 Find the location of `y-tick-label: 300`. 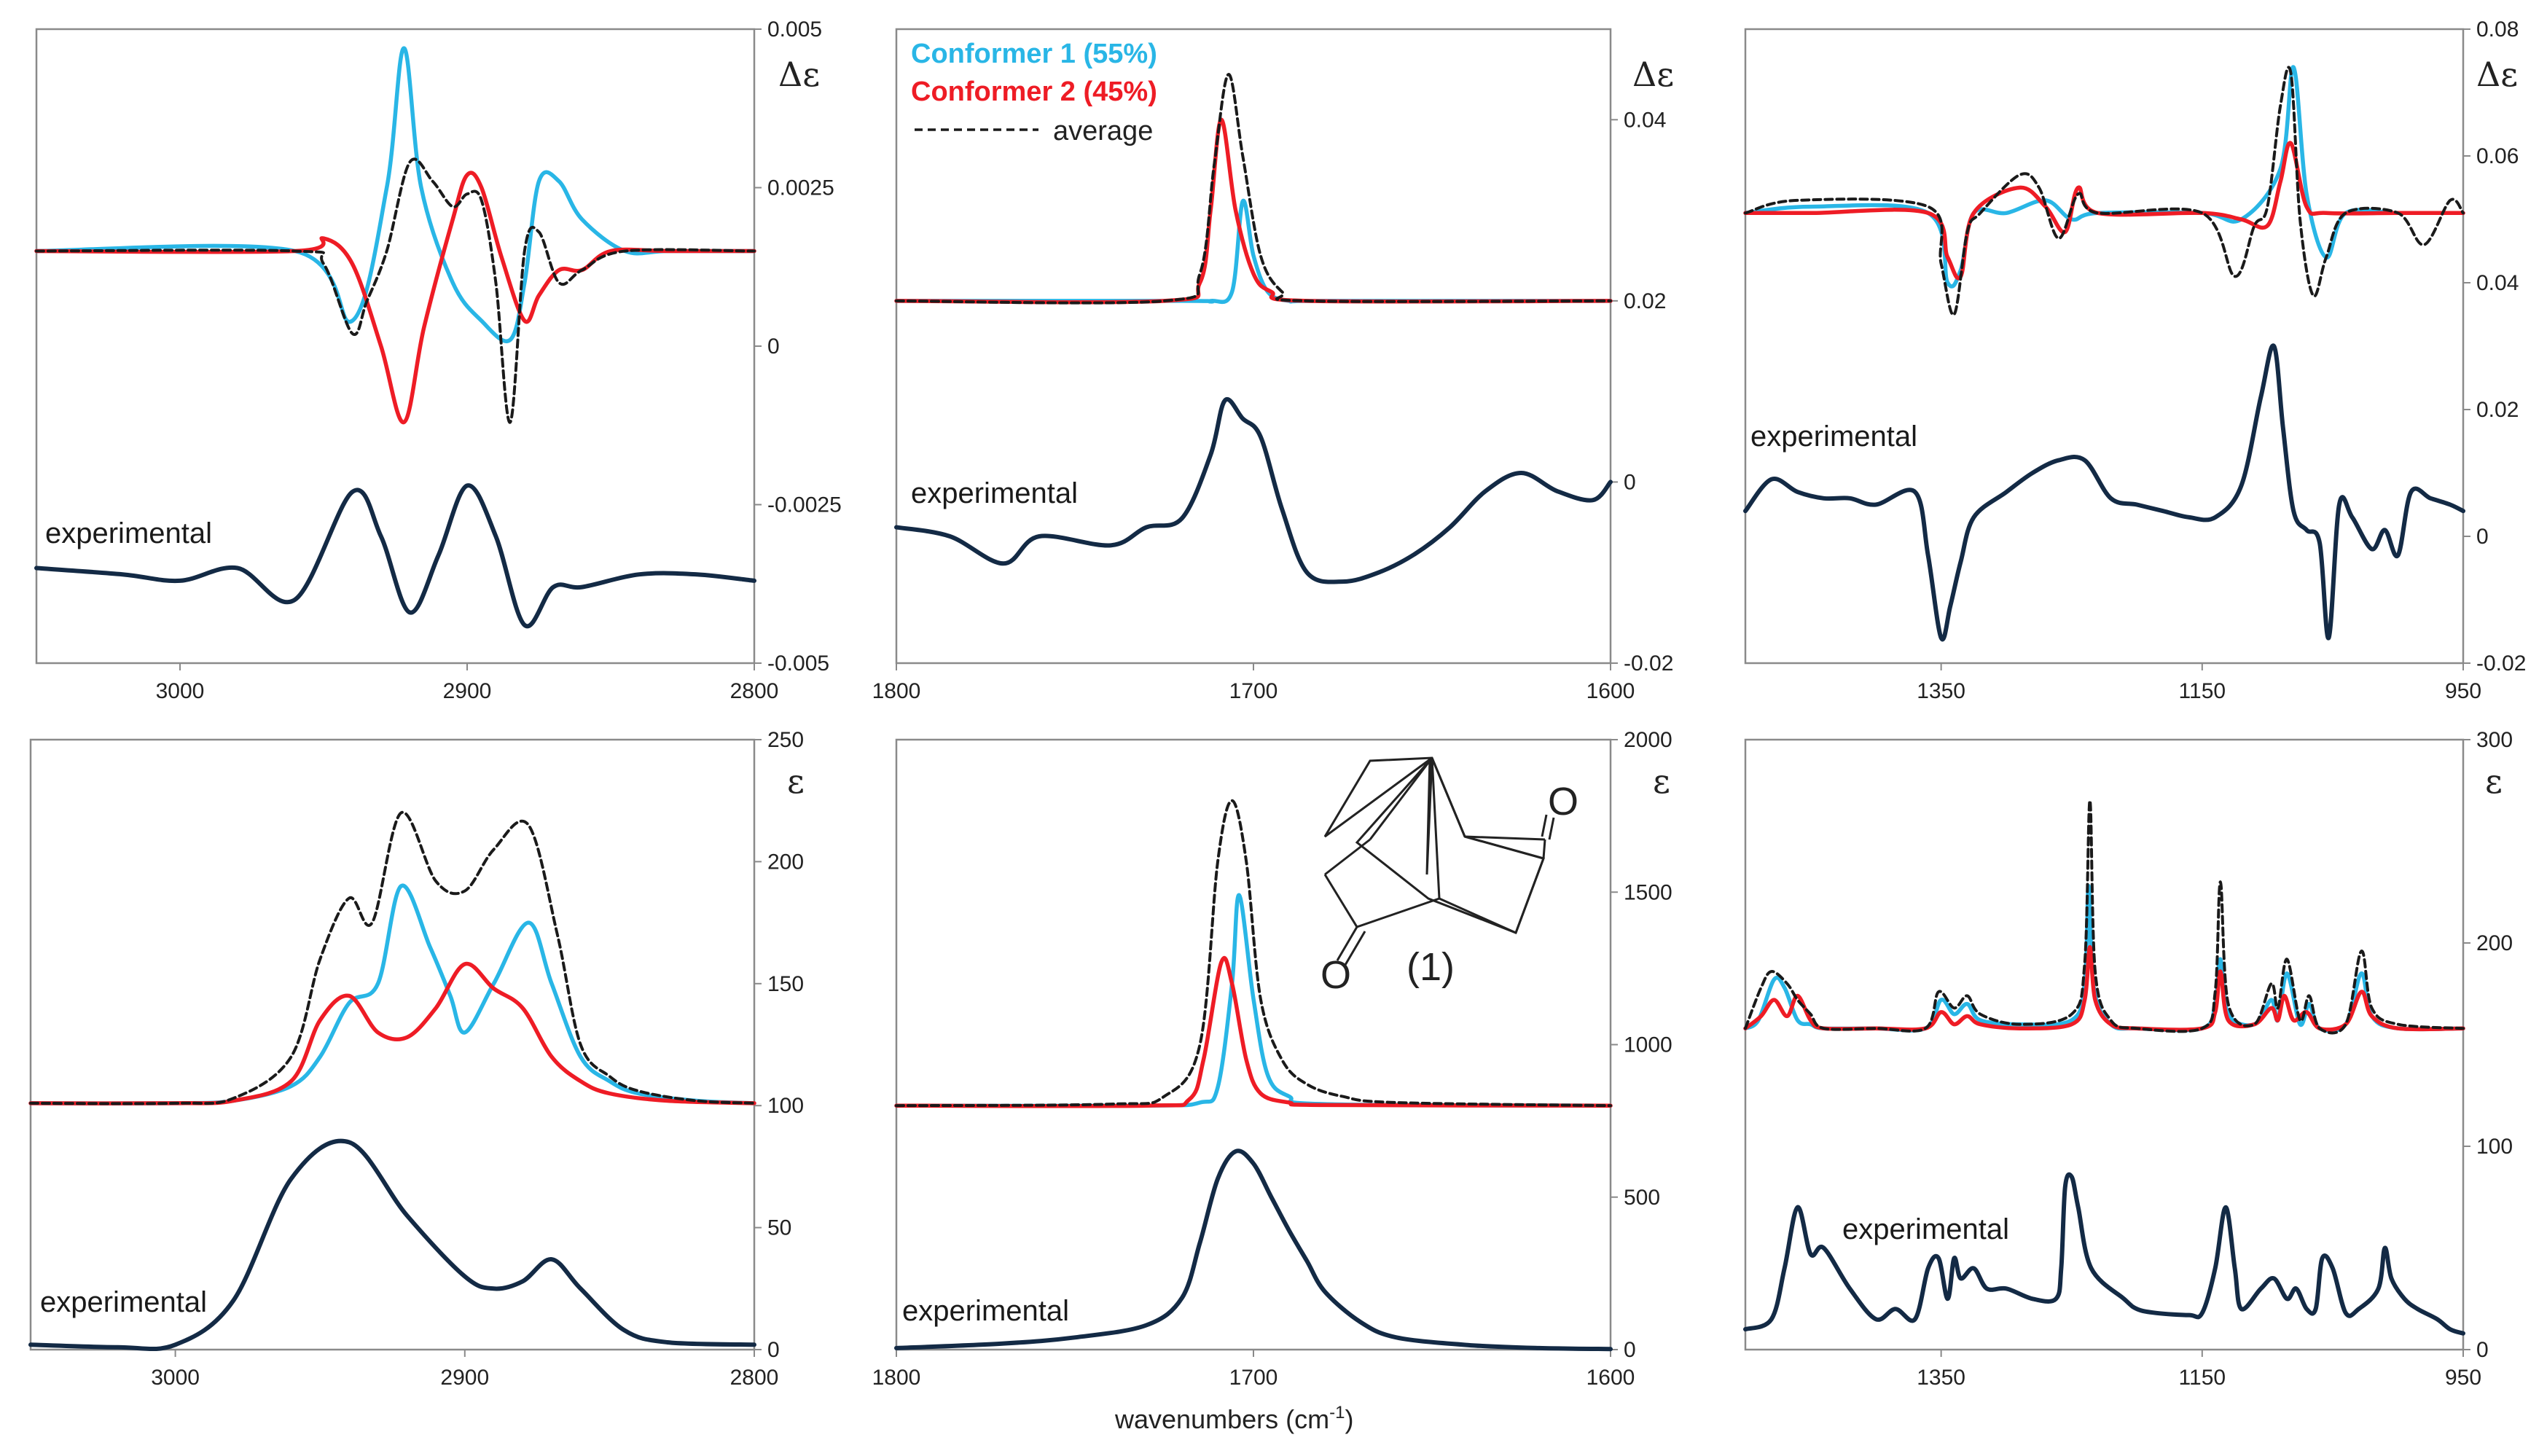

y-tick-label: 300 is located at coordinates (2494, 740).